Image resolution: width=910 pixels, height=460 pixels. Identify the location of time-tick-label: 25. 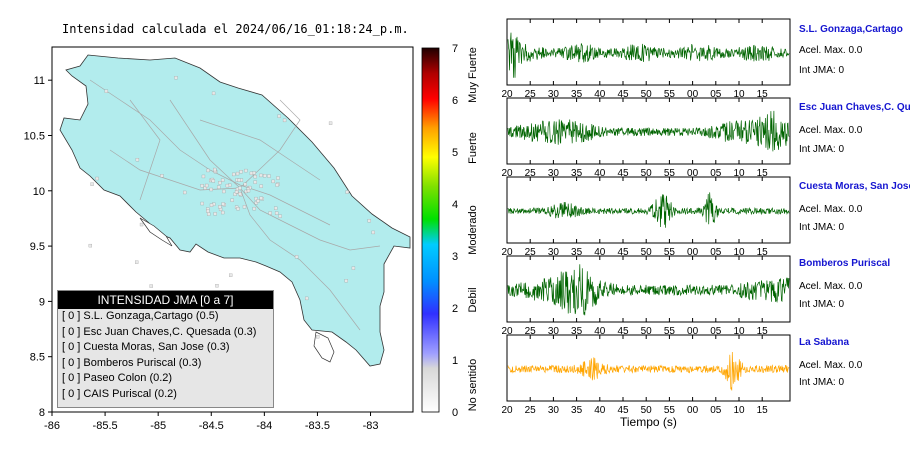
(531, 173).